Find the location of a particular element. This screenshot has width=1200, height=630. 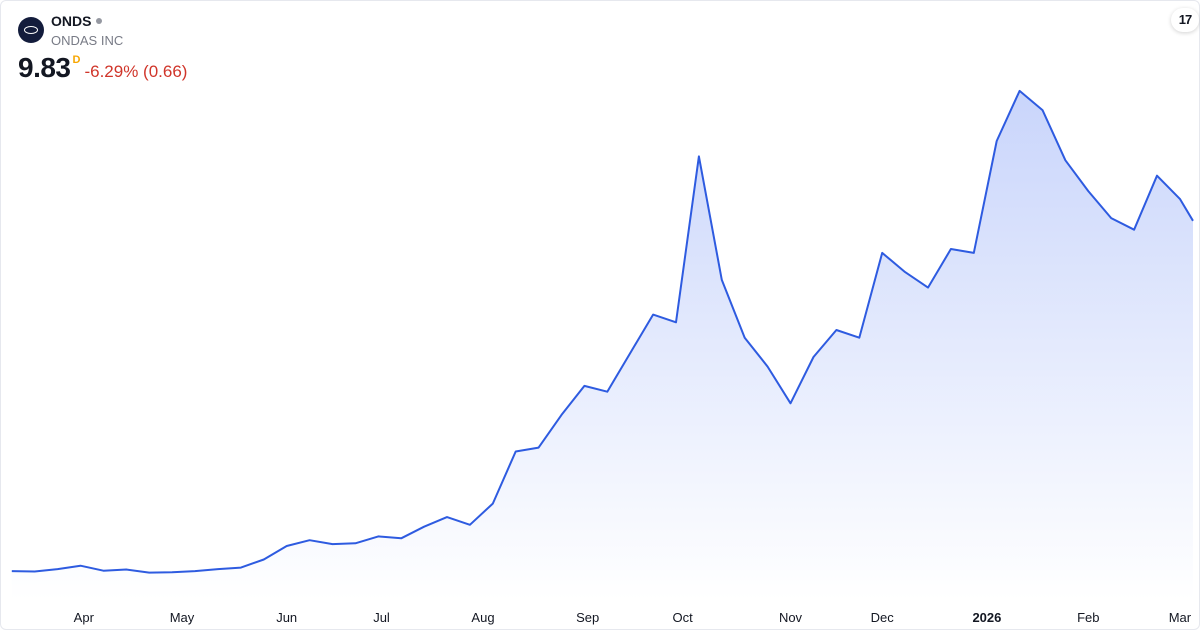

ondas-logo-icon is located at coordinates (31, 30).